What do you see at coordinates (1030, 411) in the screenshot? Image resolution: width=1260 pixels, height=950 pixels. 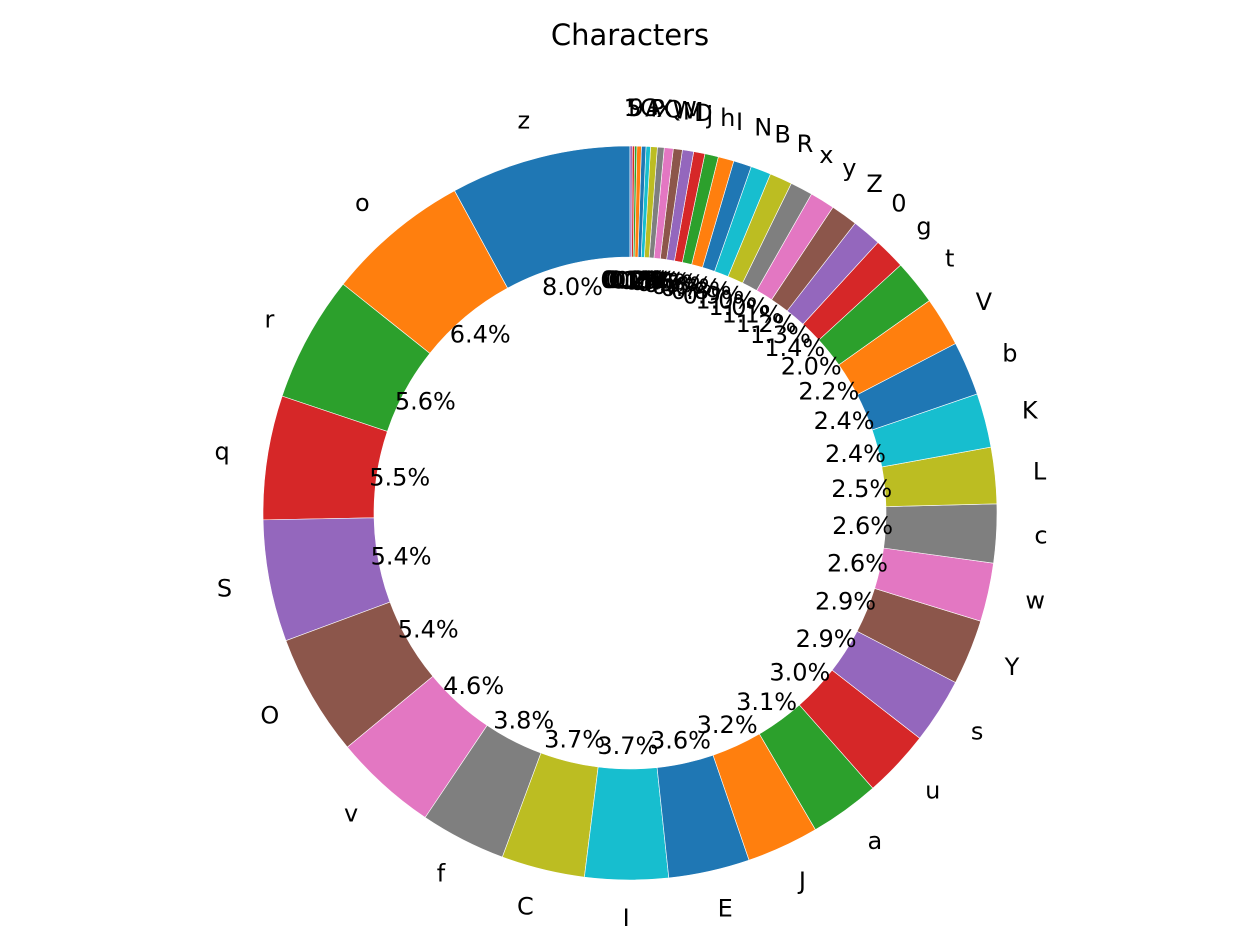 I see `category-label: K` at bounding box center [1030, 411].